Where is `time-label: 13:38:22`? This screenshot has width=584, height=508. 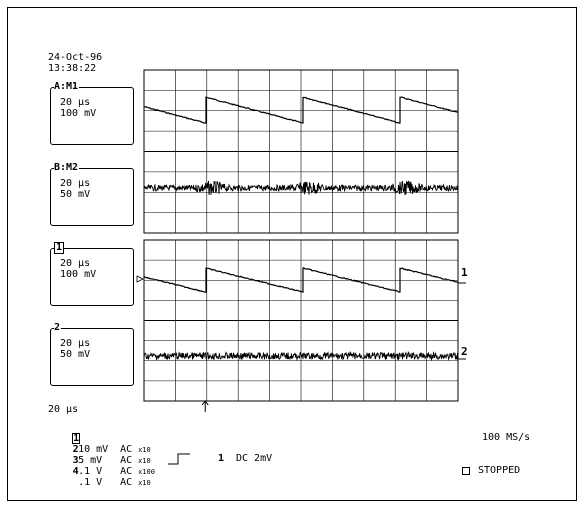 time-label: 13:38:22 is located at coordinates (72, 68).